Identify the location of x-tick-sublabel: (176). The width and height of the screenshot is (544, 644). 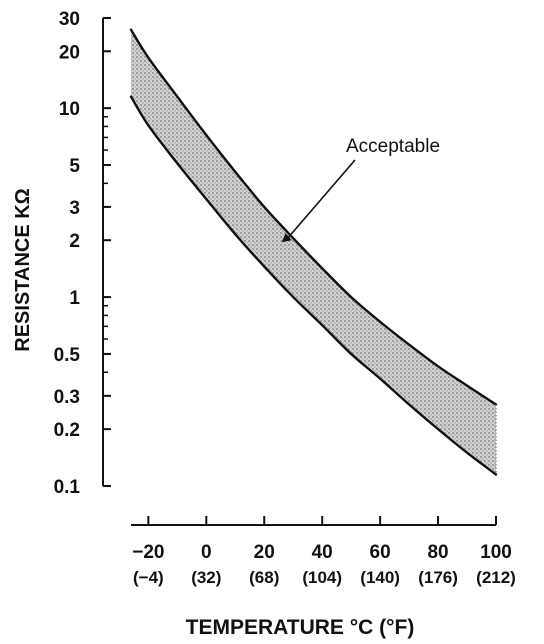
(438, 577).